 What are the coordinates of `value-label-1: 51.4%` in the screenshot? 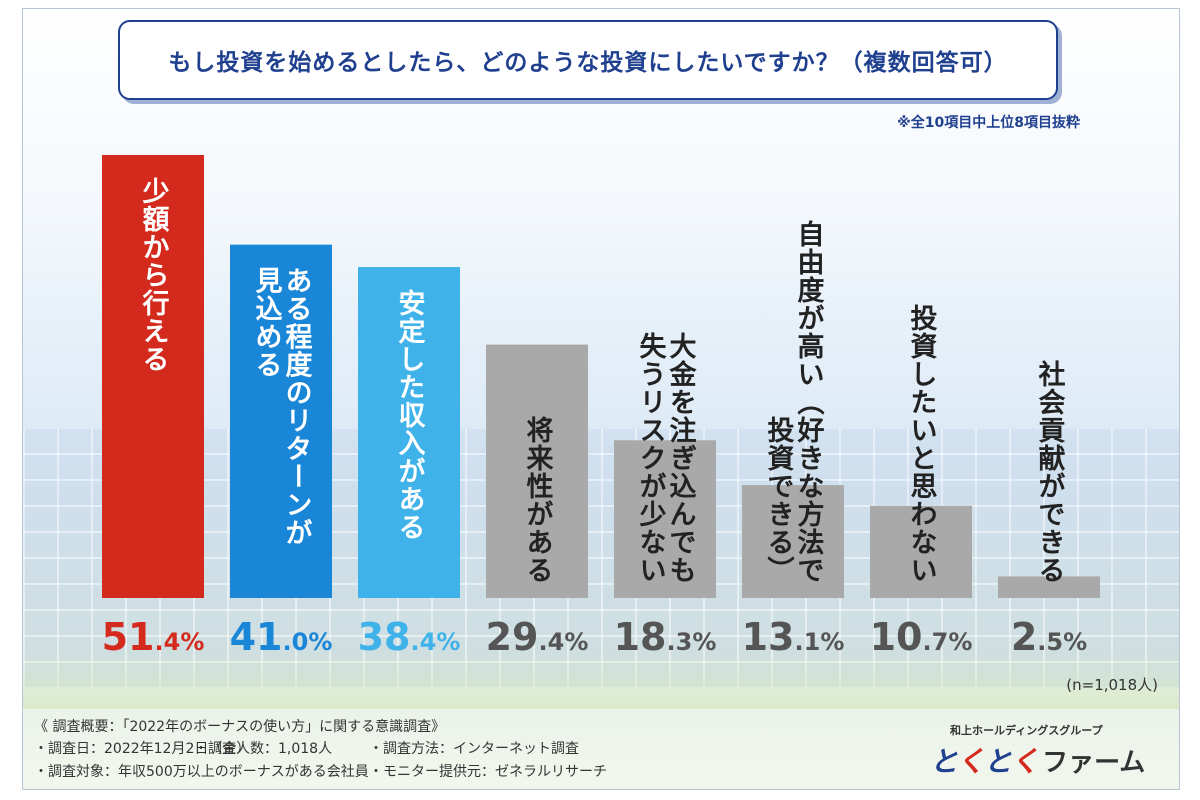 It's located at (153, 637).